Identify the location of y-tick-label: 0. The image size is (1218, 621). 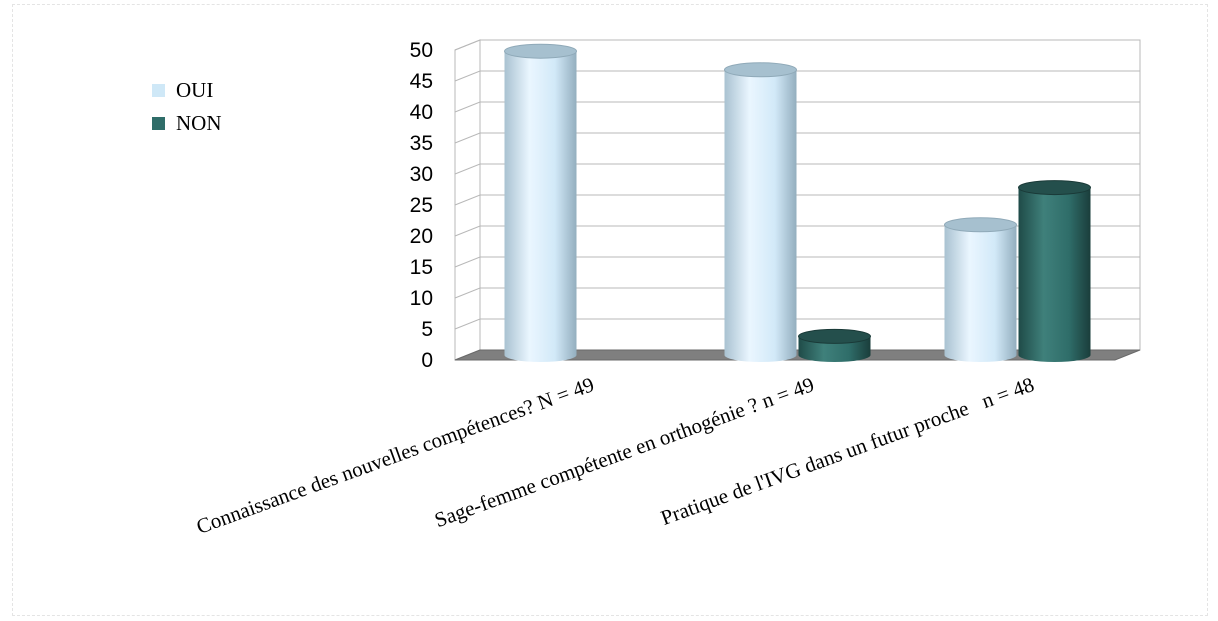
(427, 360).